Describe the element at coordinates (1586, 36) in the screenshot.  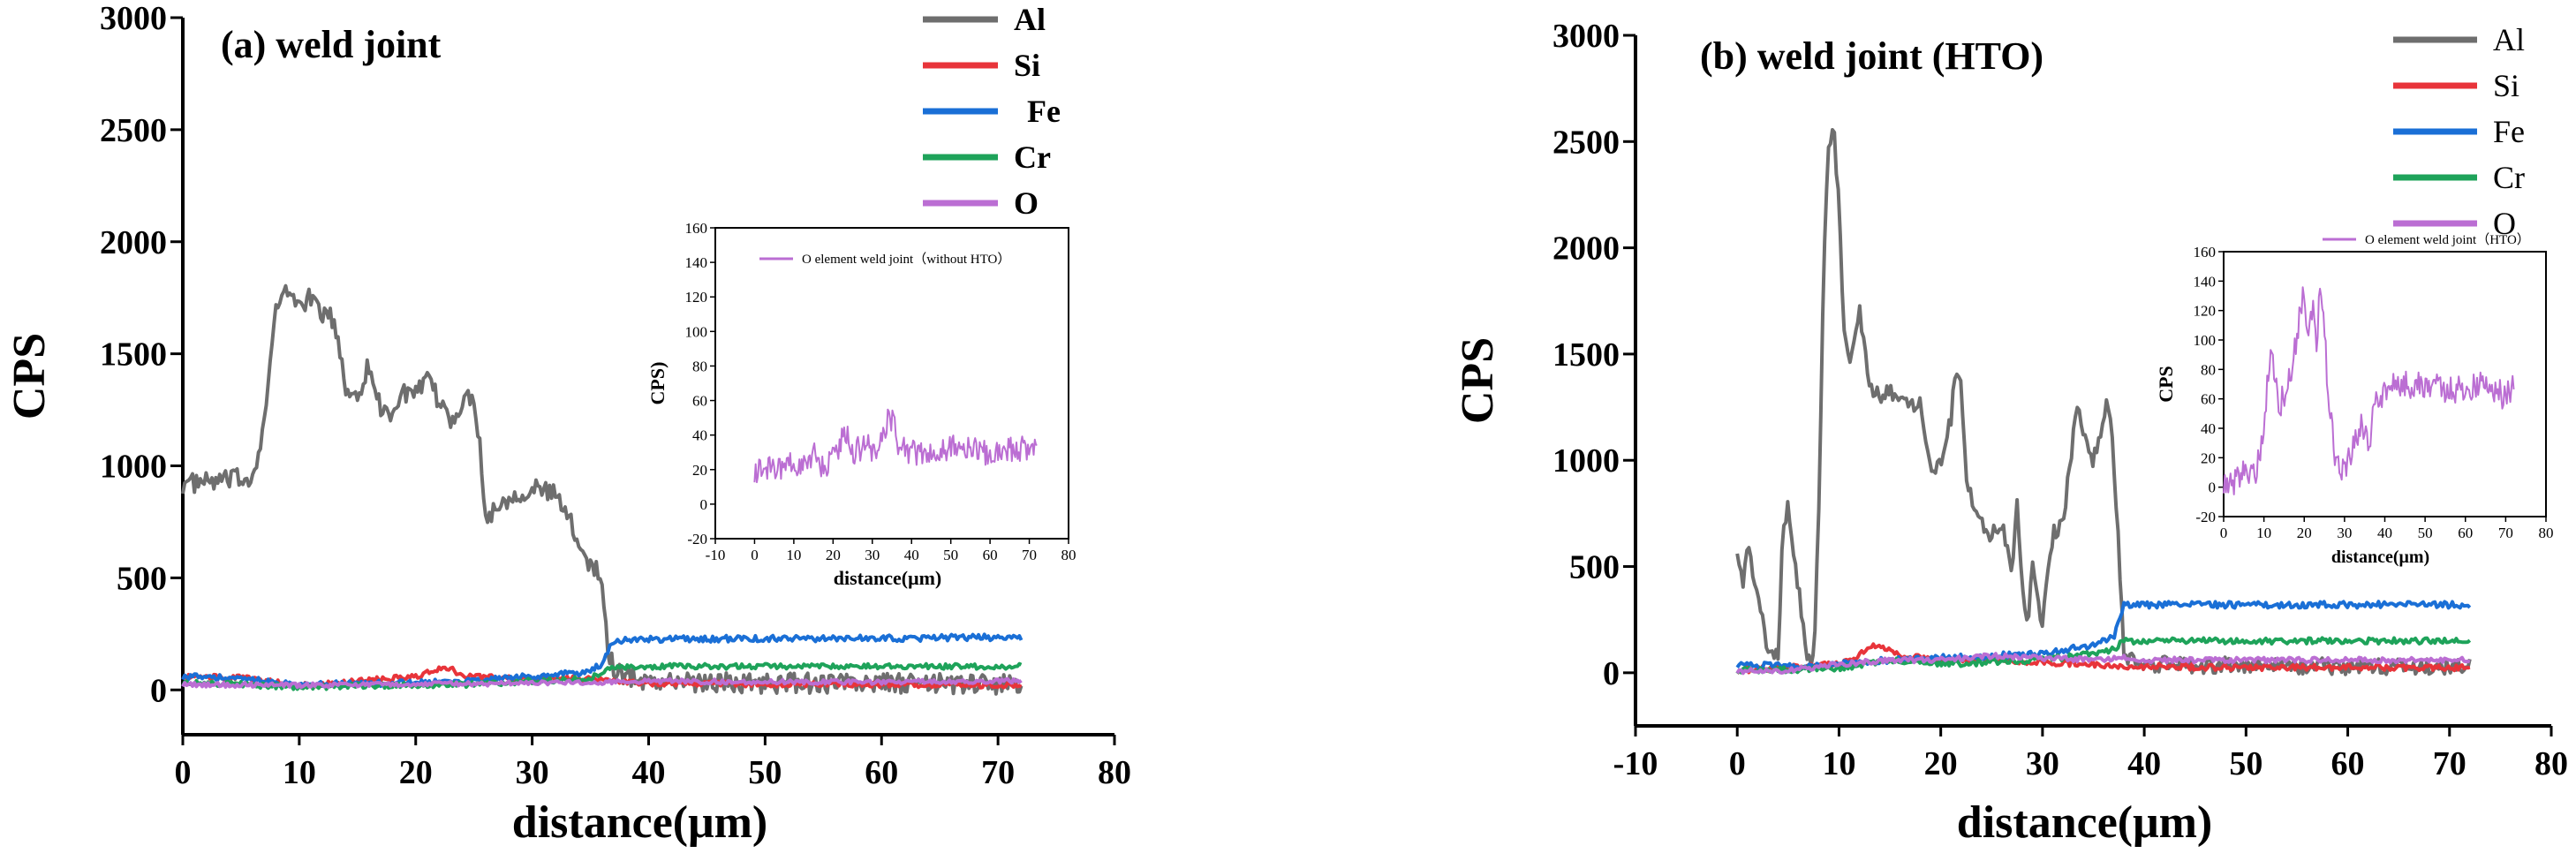
I see `y-tick-label: 3000` at that location.